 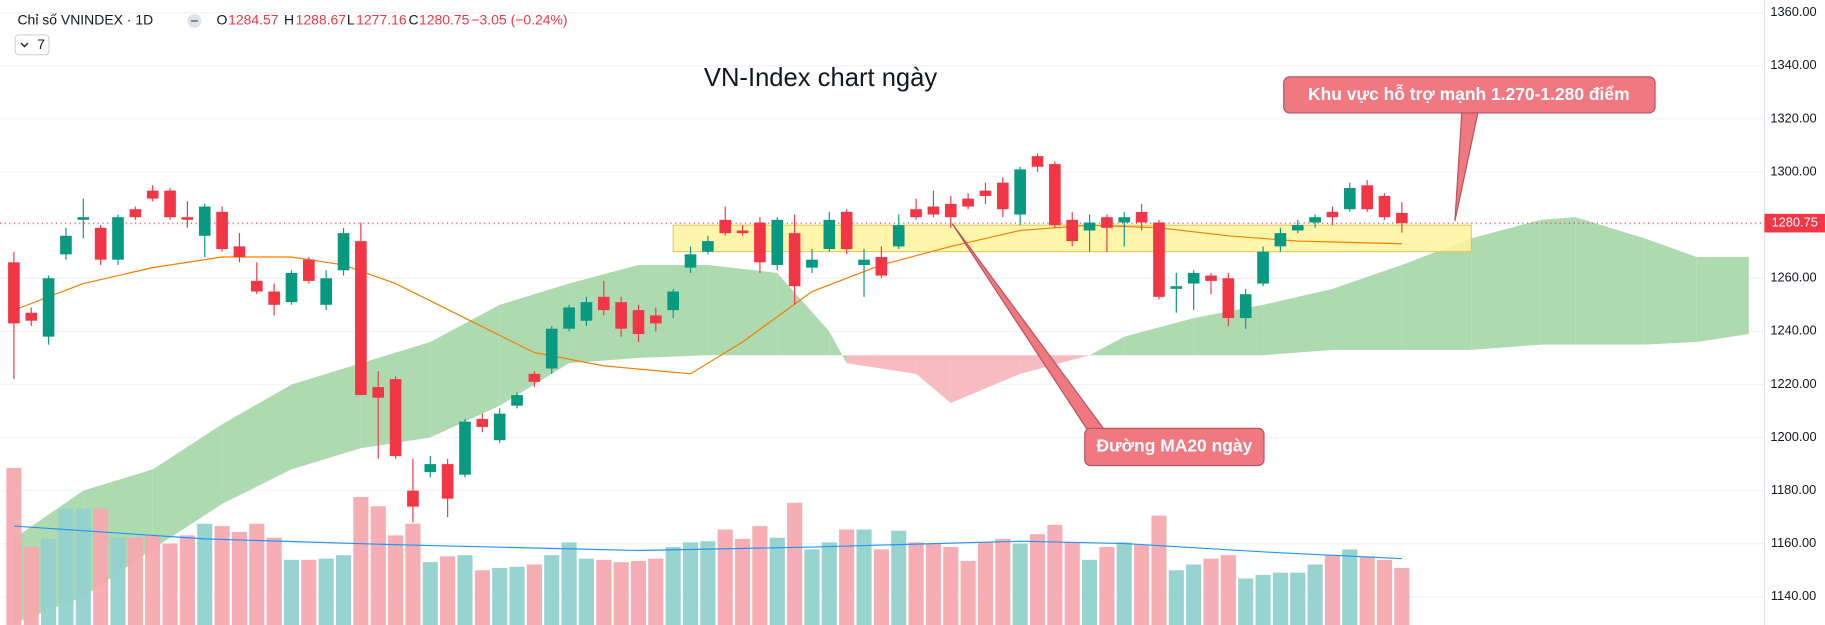 I want to click on y-tick-label: 1240.00, so click(x=1793, y=330).